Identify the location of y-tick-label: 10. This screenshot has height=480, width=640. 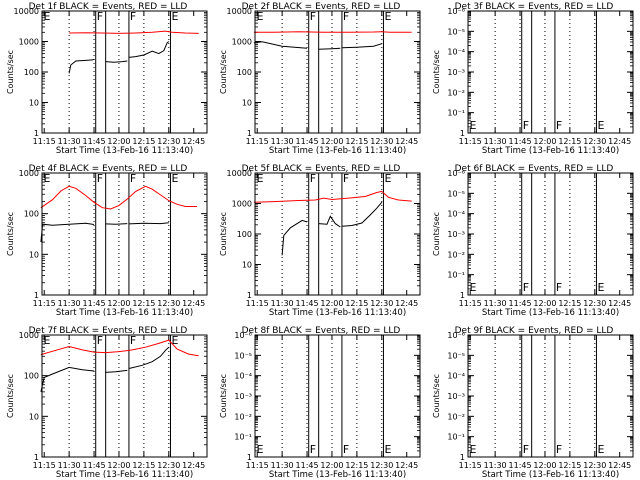
(34, 416).